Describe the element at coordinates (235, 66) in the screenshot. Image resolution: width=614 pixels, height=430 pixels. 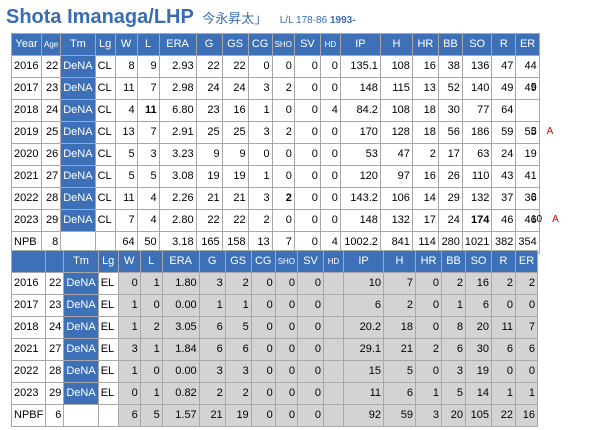
I see `cell-gs: 22` at that location.